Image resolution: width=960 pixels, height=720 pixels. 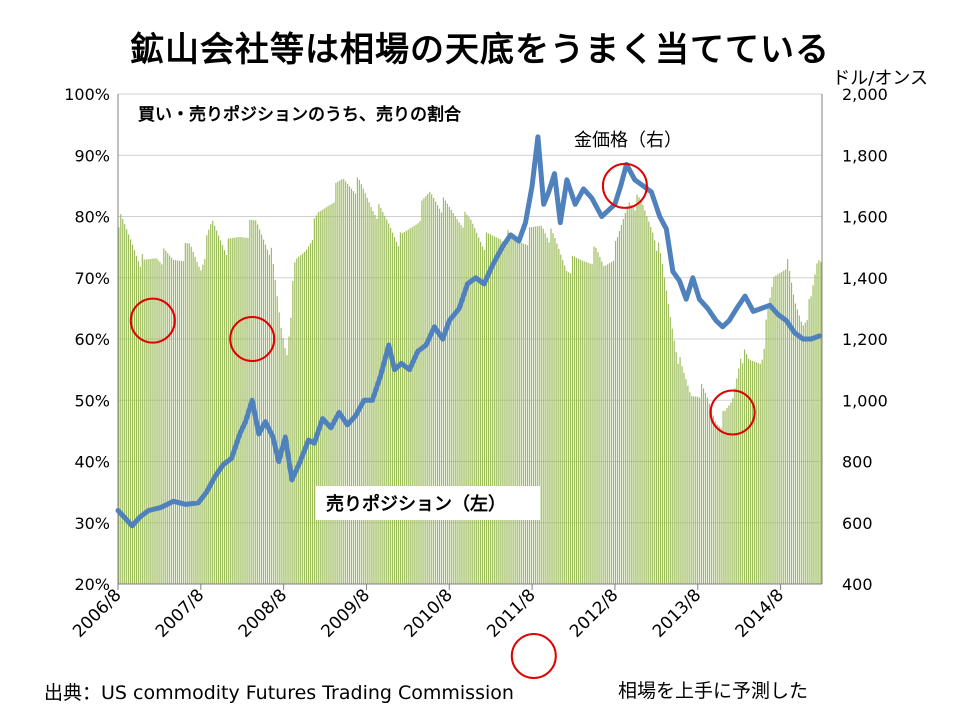 I want to click on left-tick-label: 90%, so click(x=92, y=155).